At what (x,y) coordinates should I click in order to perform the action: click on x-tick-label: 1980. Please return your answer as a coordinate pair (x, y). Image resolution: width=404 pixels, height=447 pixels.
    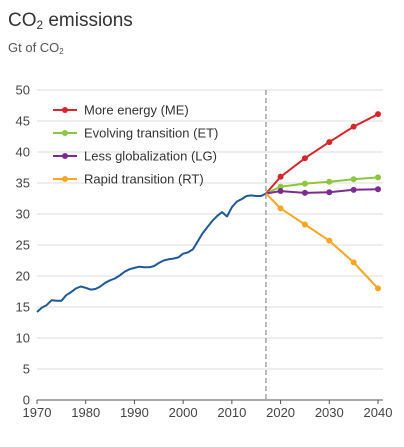
    Looking at the image, I should click on (85, 412).